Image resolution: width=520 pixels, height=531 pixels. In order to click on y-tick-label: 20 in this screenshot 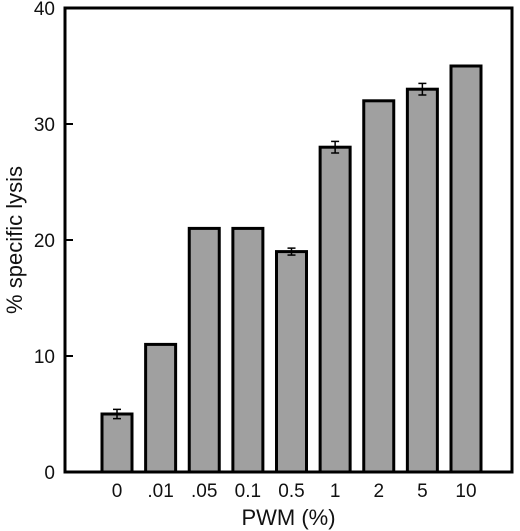, I will do `click(44, 241)`.